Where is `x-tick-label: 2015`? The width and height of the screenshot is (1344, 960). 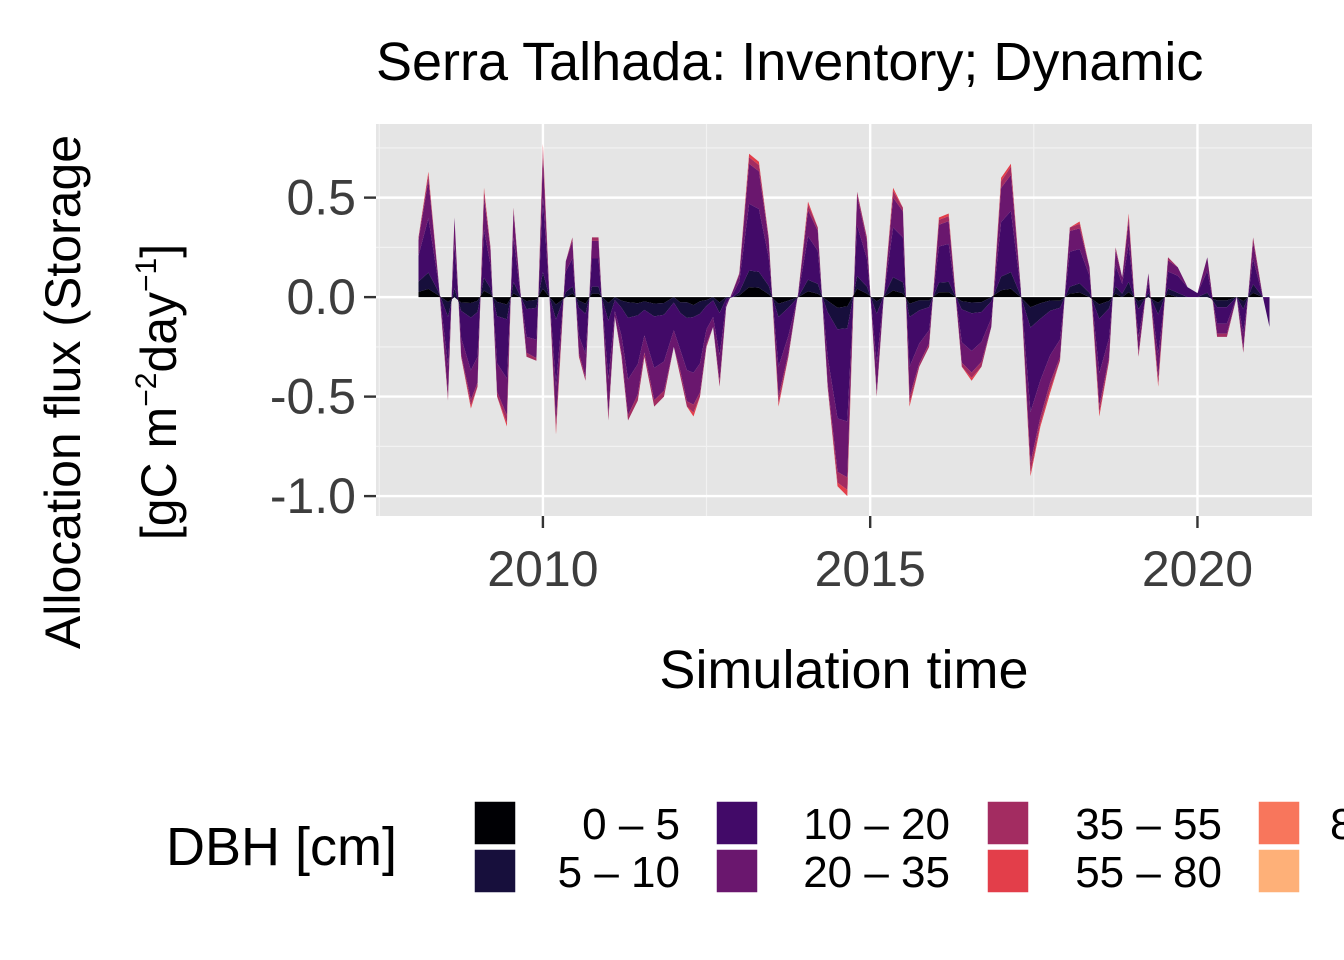 x-tick-label: 2015 is located at coordinates (870, 569).